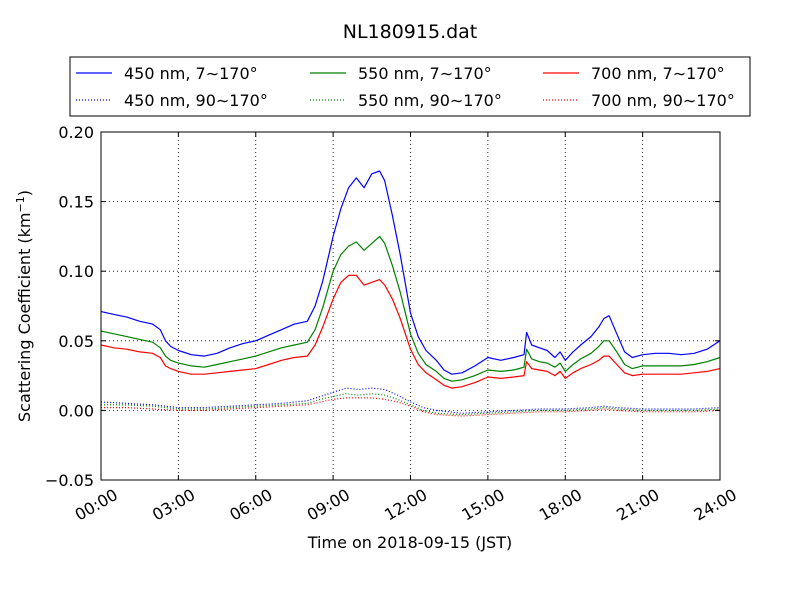 The height and width of the screenshot is (600, 800). I want to click on x-axis-label: Time on 2018-09-15 (JST), so click(409, 542).